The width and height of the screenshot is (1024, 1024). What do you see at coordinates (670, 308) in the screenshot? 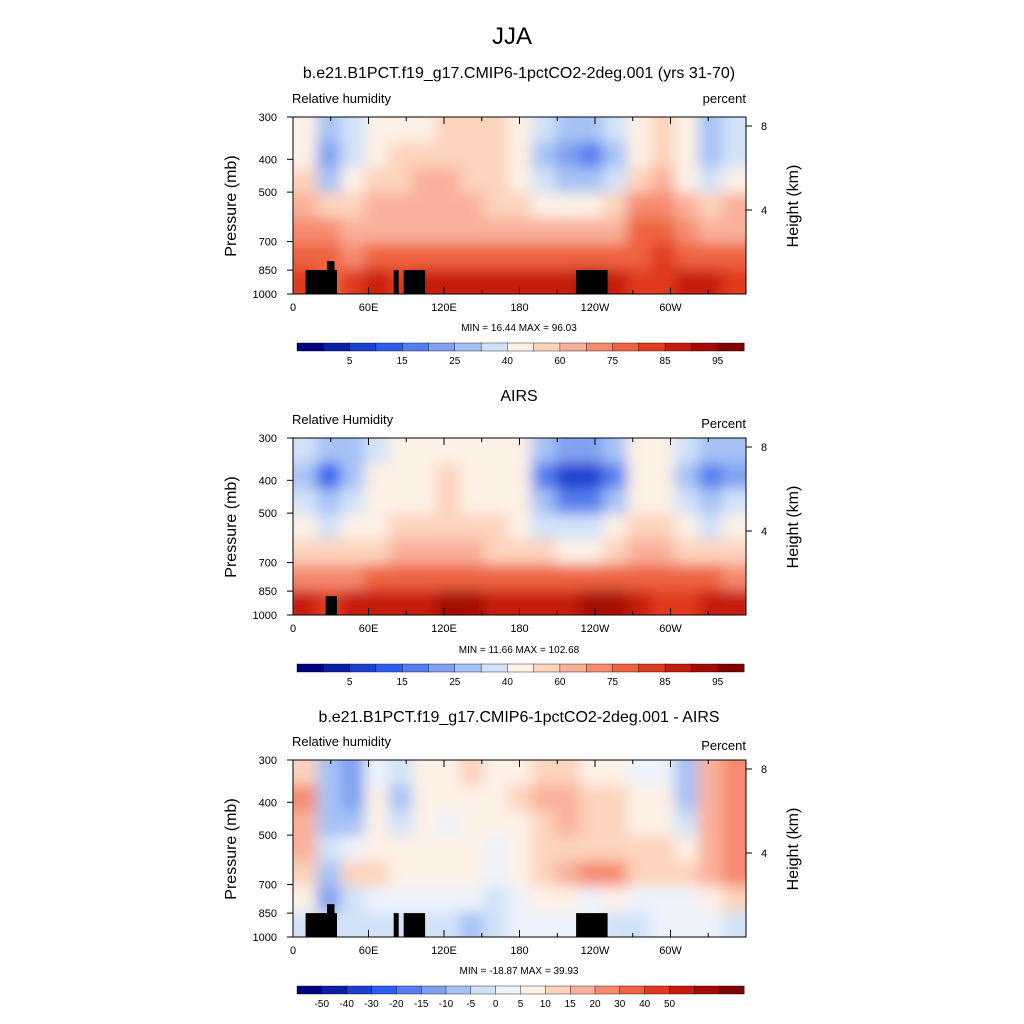
I see `x-tick-label: 60W` at bounding box center [670, 308].